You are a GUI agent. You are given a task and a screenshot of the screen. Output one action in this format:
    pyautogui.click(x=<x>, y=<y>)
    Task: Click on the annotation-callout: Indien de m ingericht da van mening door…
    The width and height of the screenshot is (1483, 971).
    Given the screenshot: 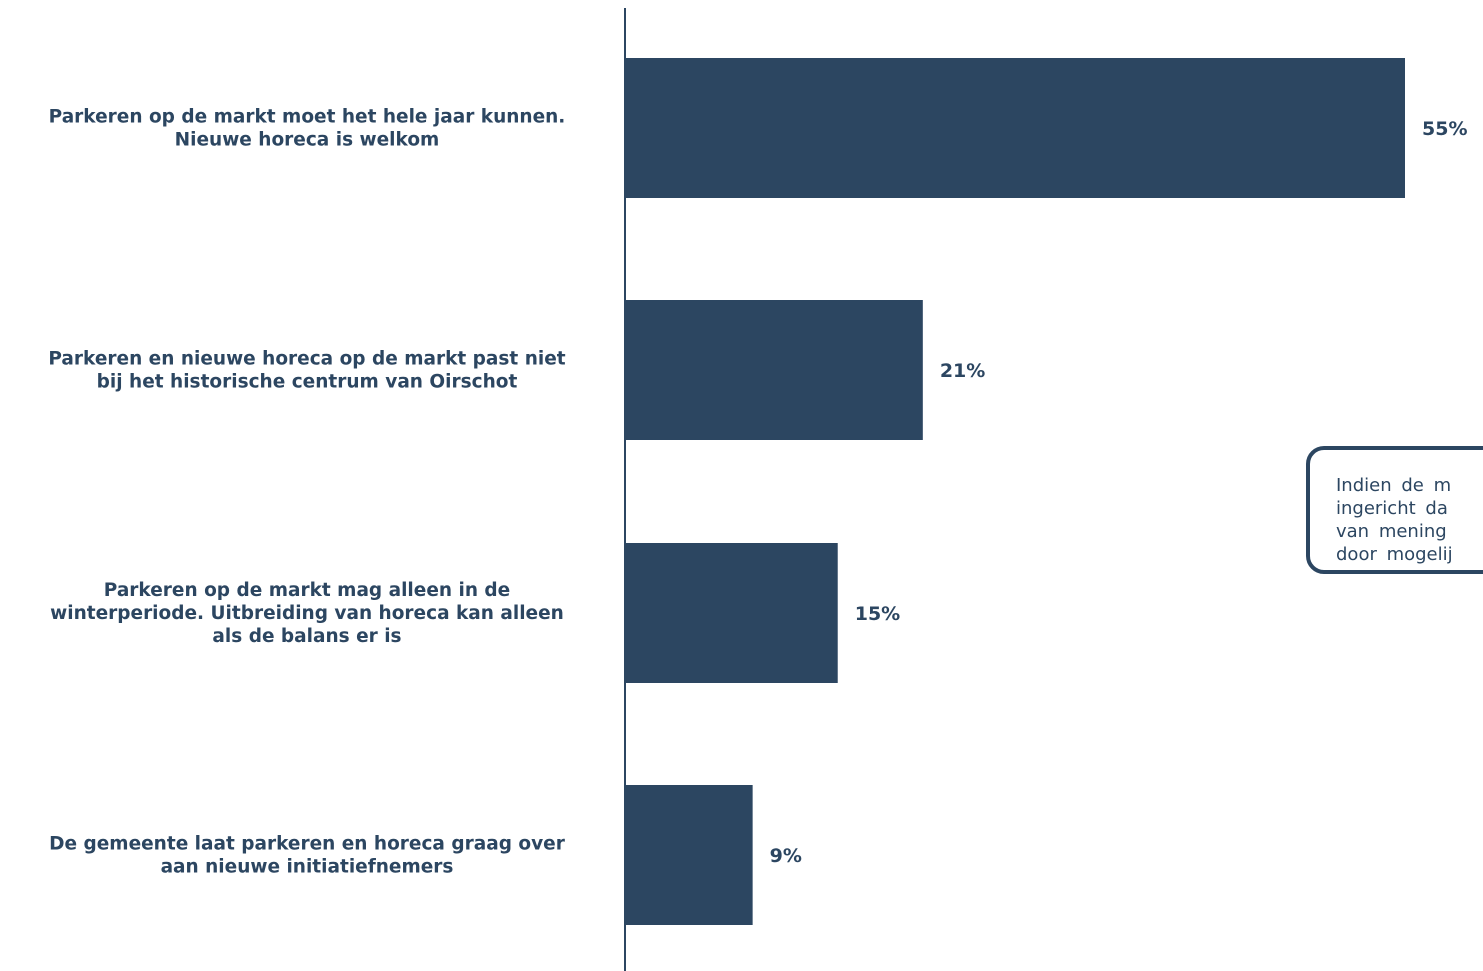 What is the action you would take?
    pyautogui.click(x=1394, y=510)
    